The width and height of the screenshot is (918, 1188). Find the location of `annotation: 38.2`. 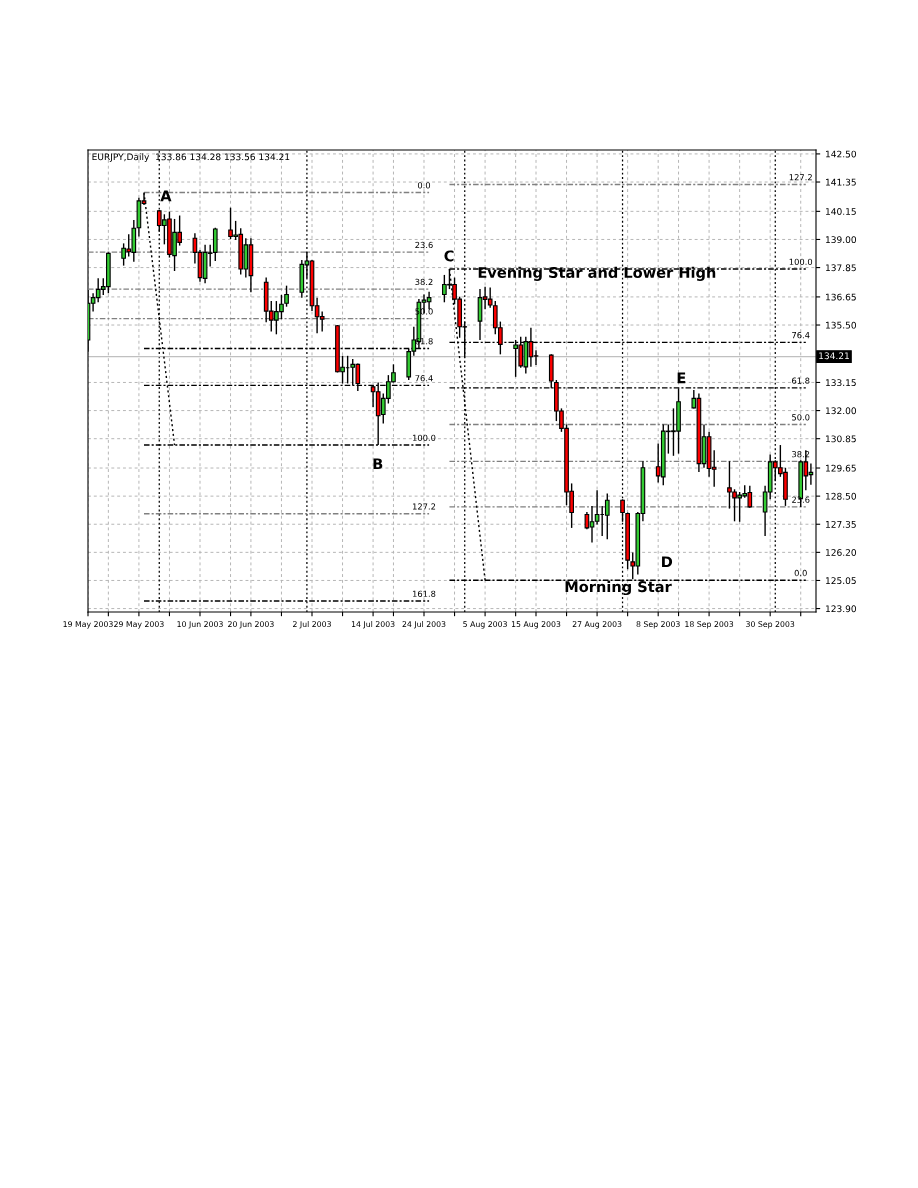

annotation: 38.2 is located at coordinates (424, 282).